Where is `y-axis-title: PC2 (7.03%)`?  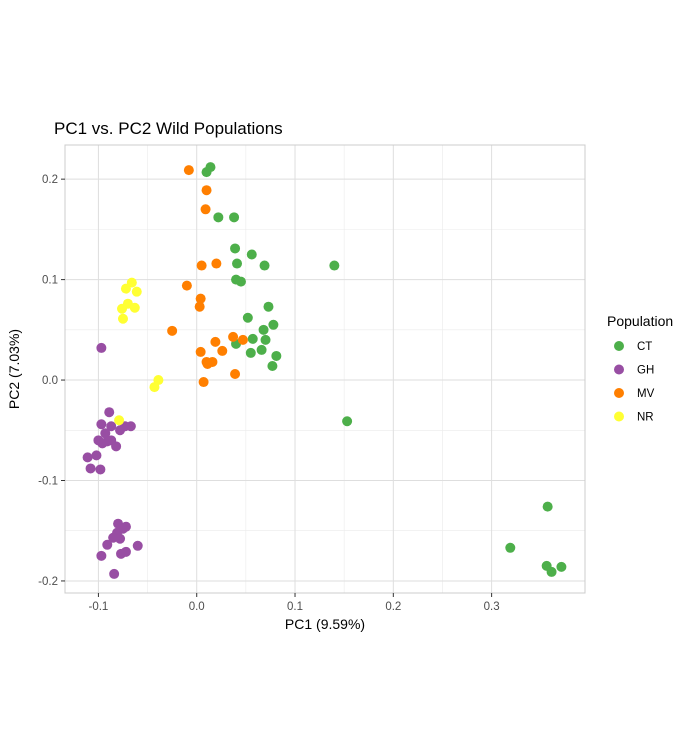
y-axis-title: PC2 (7.03%) is located at coordinates (14, 369).